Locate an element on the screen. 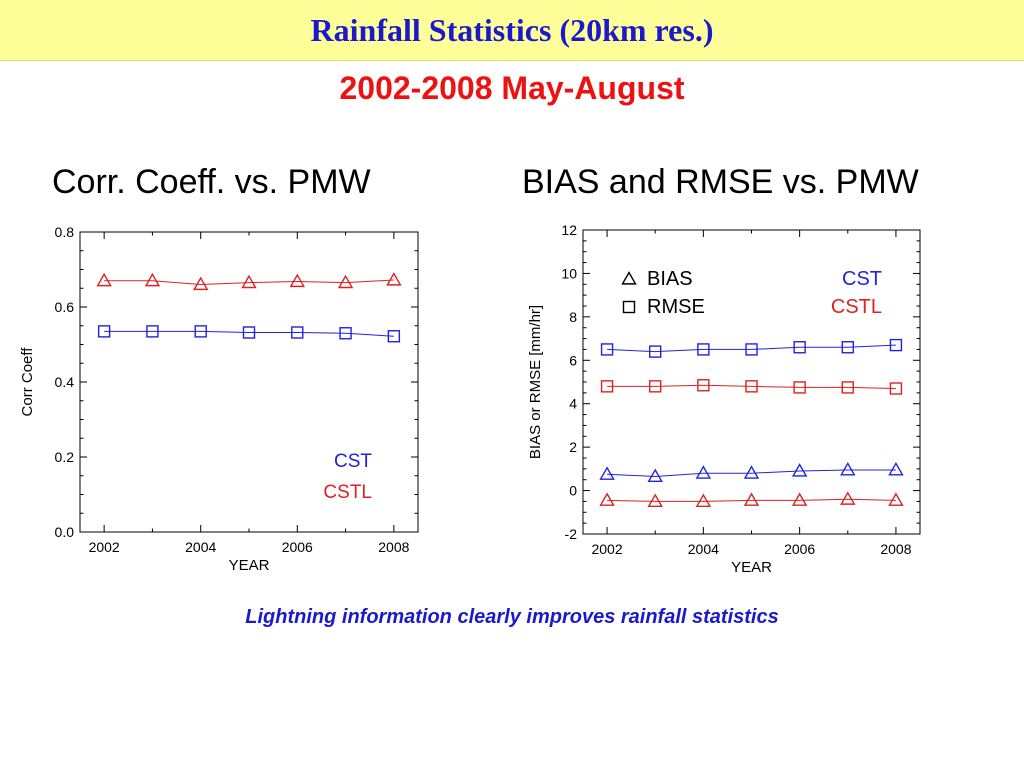 Image resolution: width=1024 pixels, height=768 pixels. y-tick-label: 4 is located at coordinates (573, 404).